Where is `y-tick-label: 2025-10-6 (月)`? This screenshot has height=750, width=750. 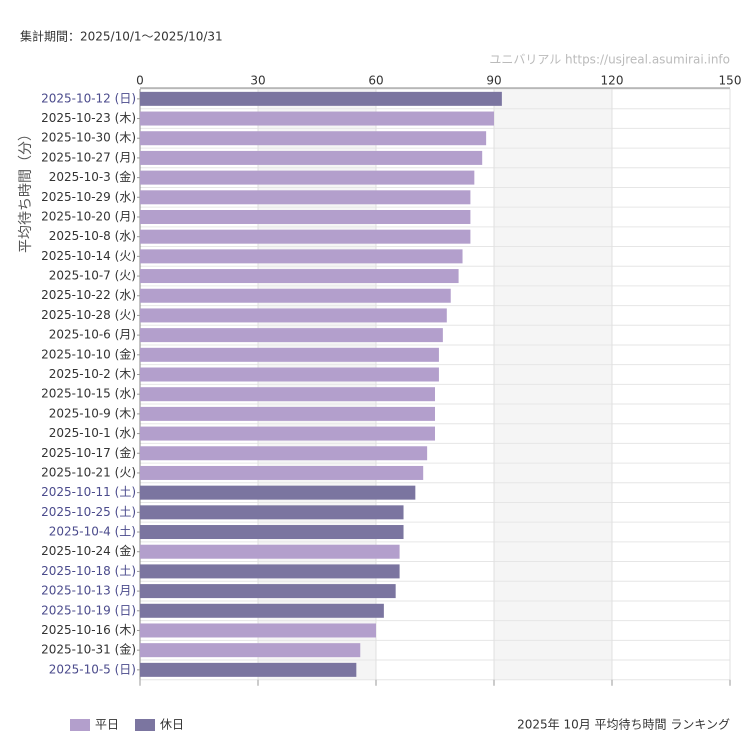 y-tick-label: 2025-10-6 (月) is located at coordinates (92, 335).